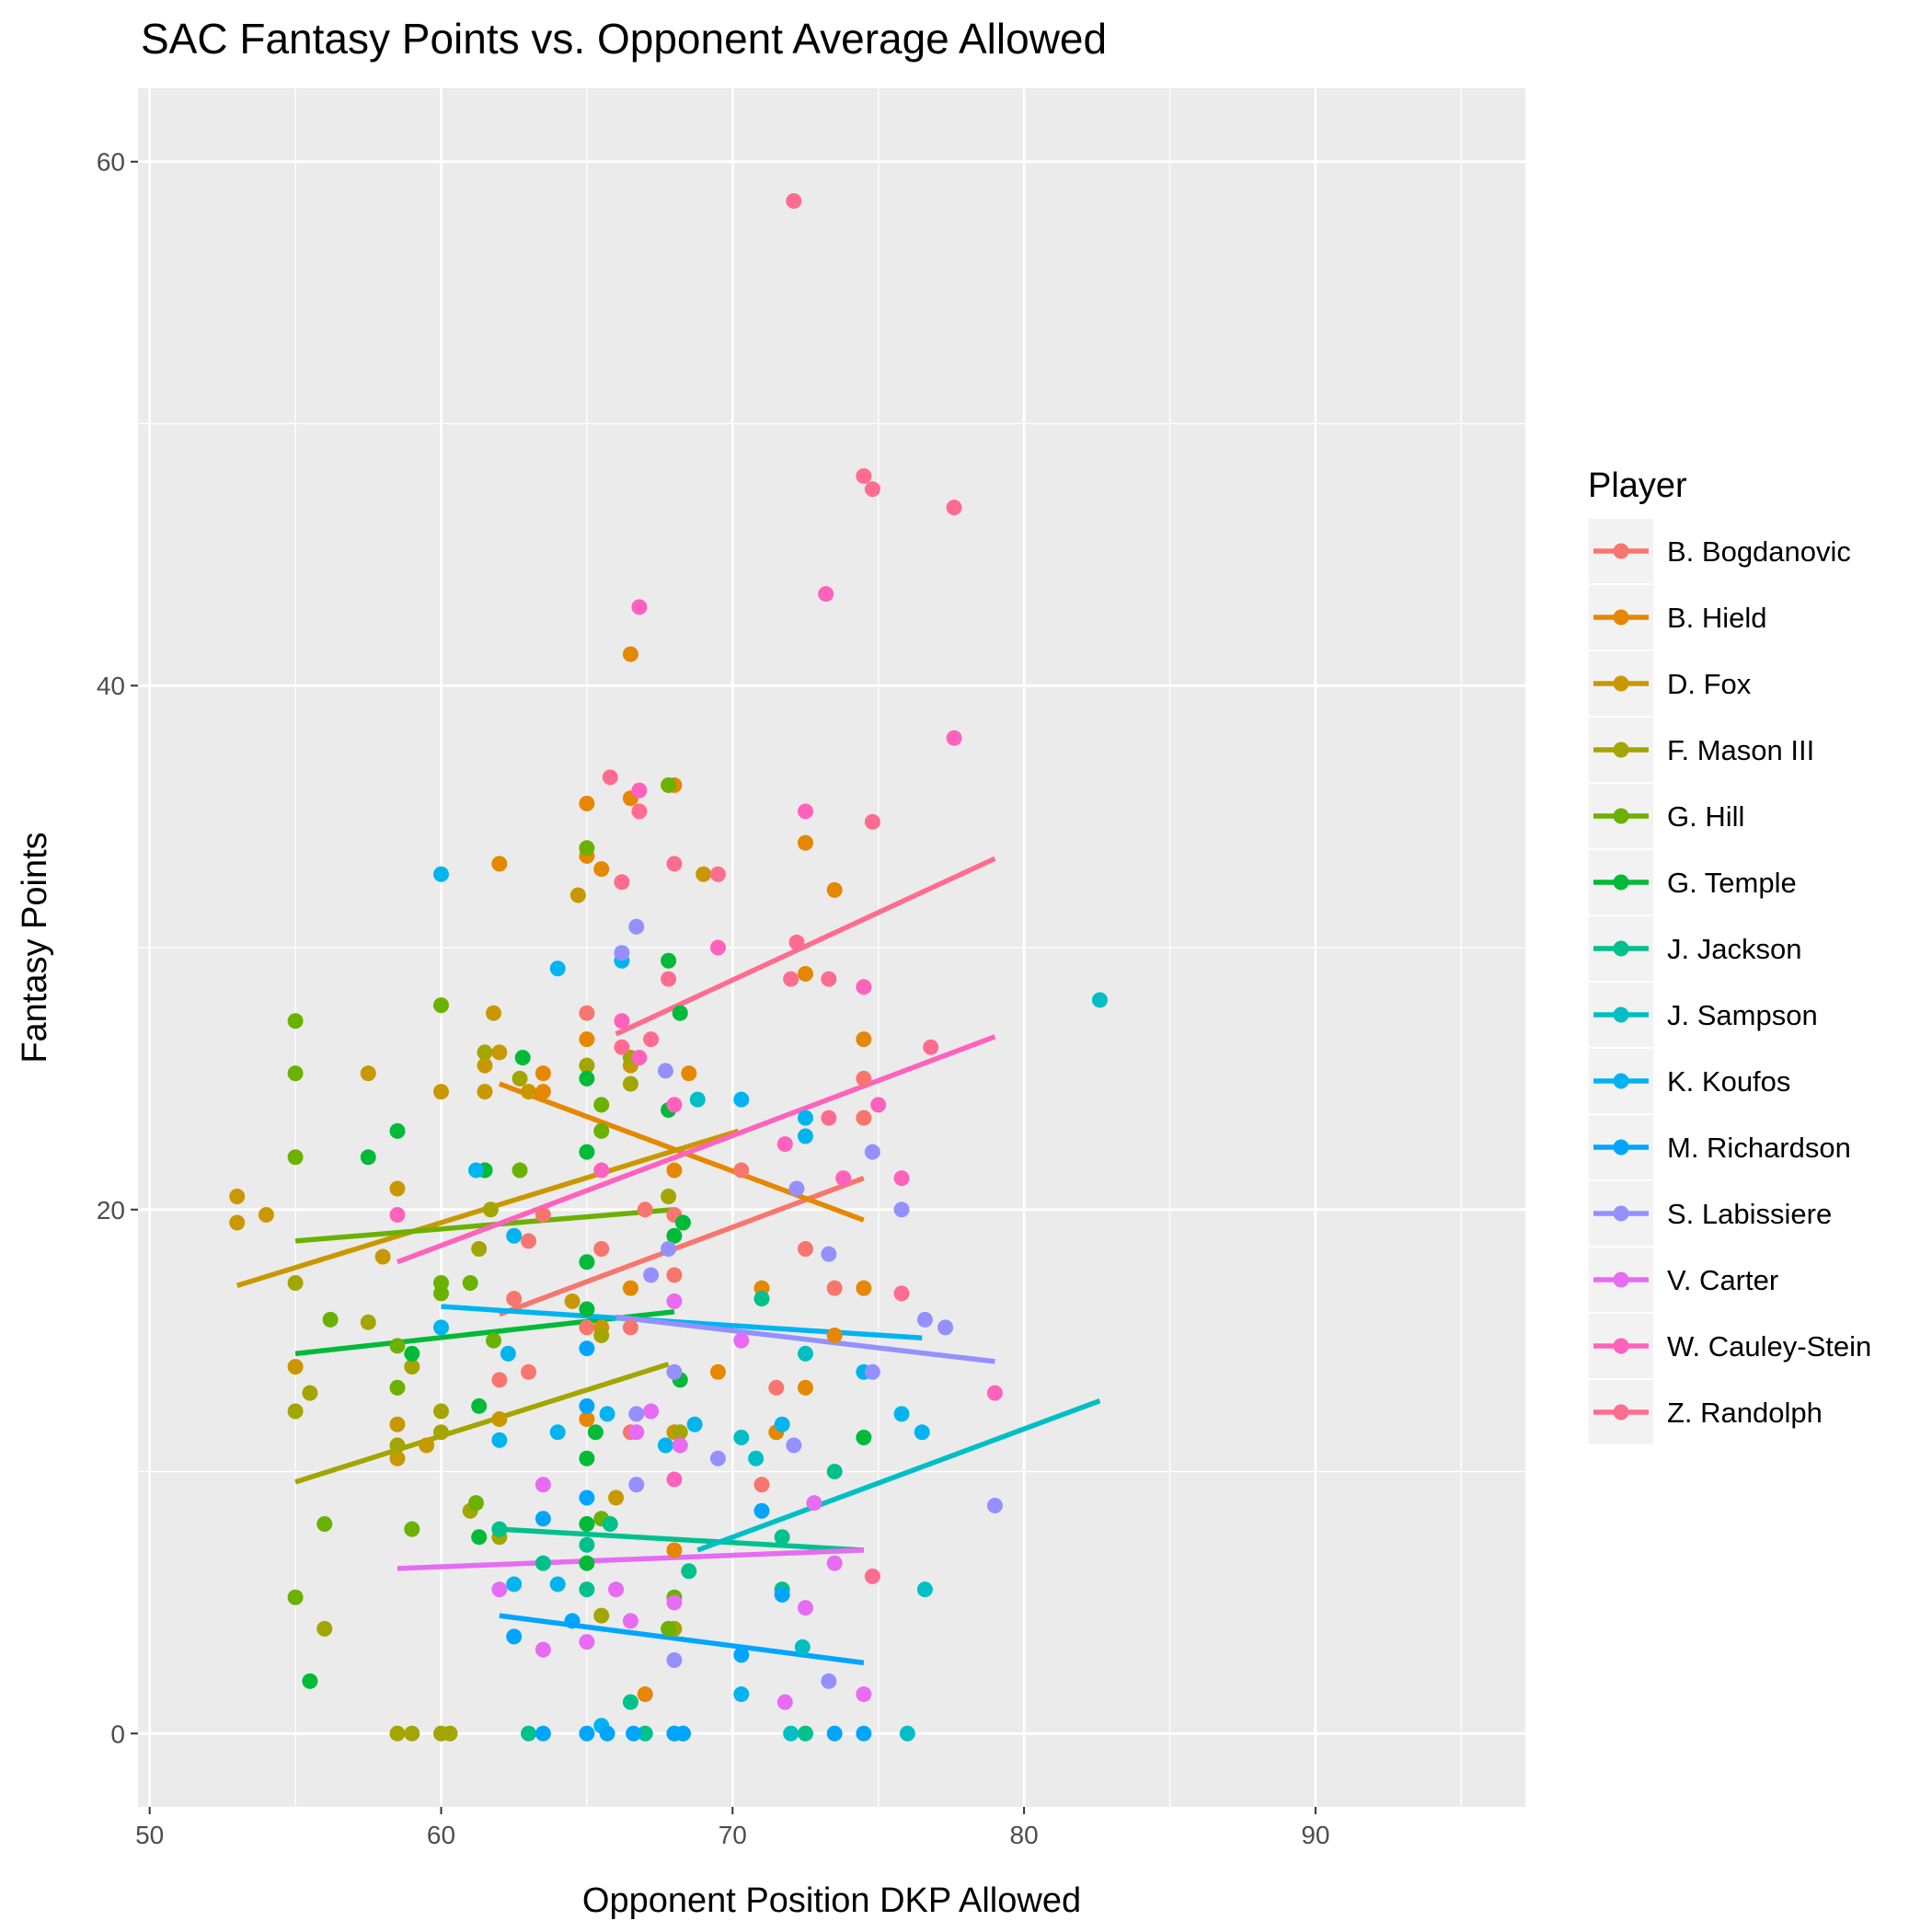 The image size is (1932, 1932). Describe the element at coordinates (682, 1539) in the screenshot. I see `trend-line-j-jackson` at that location.